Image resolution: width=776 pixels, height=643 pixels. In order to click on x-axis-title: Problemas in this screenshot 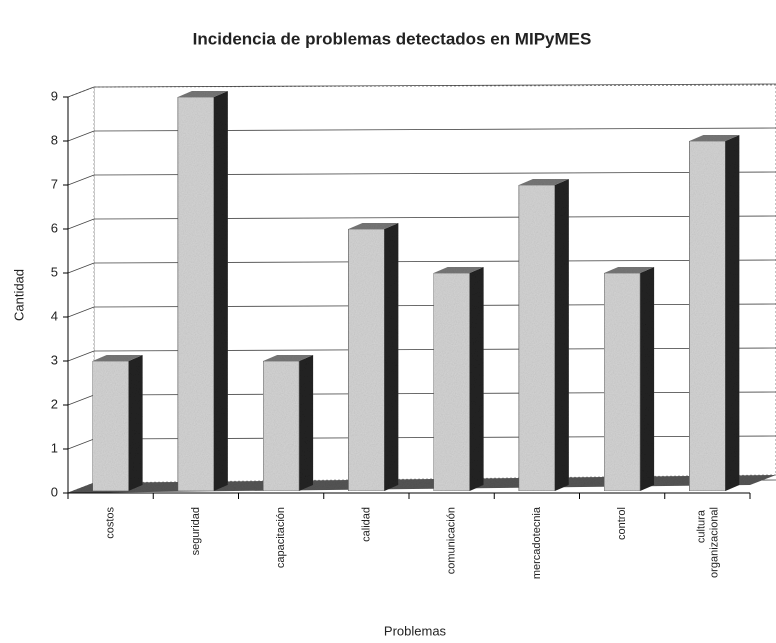, I will do `click(415, 630)`.